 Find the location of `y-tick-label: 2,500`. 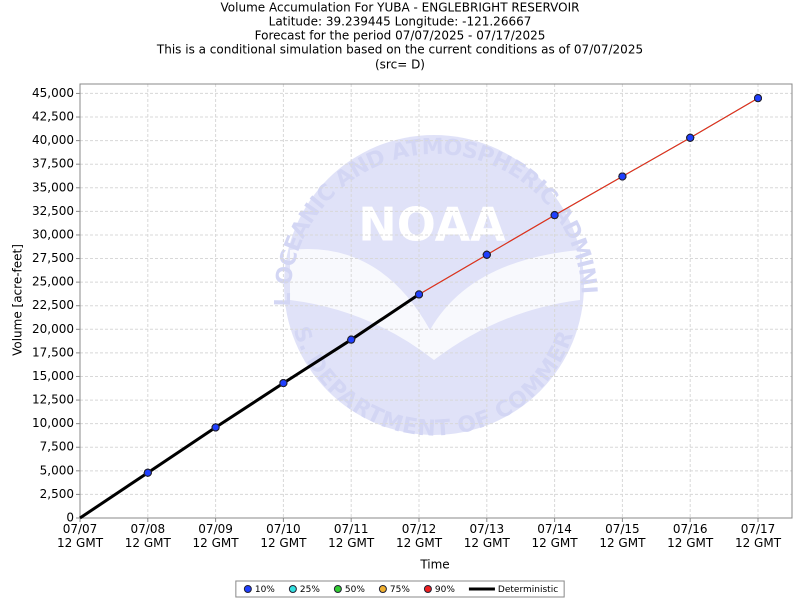

y-tick-label: 2,500 is located at coordinates (57, 494).